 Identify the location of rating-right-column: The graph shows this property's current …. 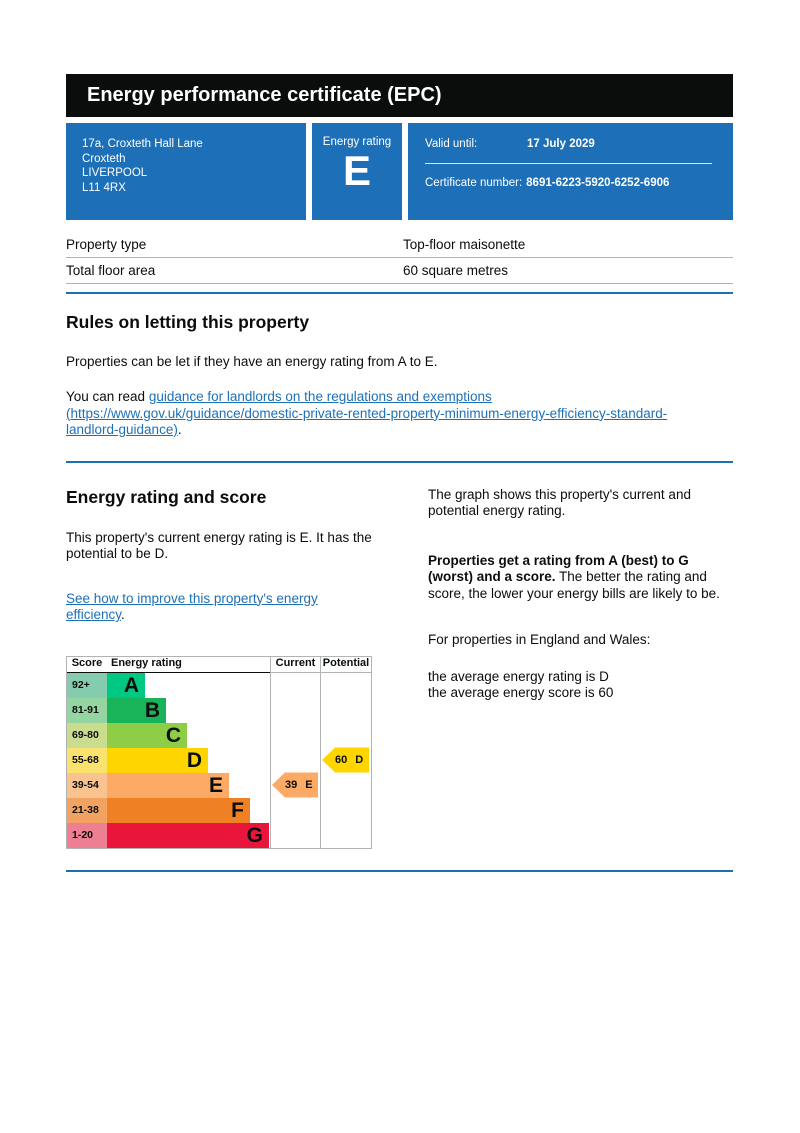
(580, 668).